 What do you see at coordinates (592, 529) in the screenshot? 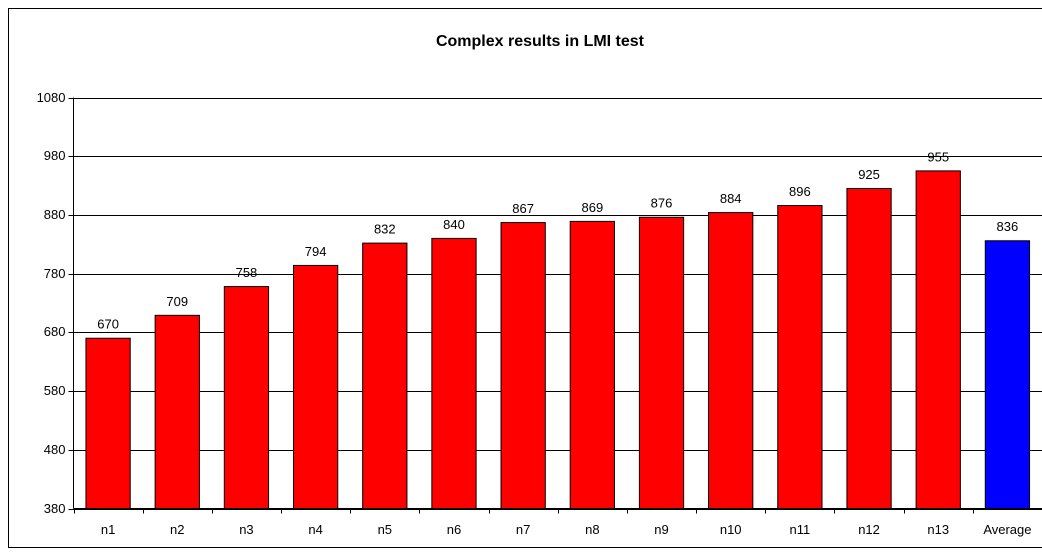
I see `x-tick-label: n8` at bounding box center [592, 529].